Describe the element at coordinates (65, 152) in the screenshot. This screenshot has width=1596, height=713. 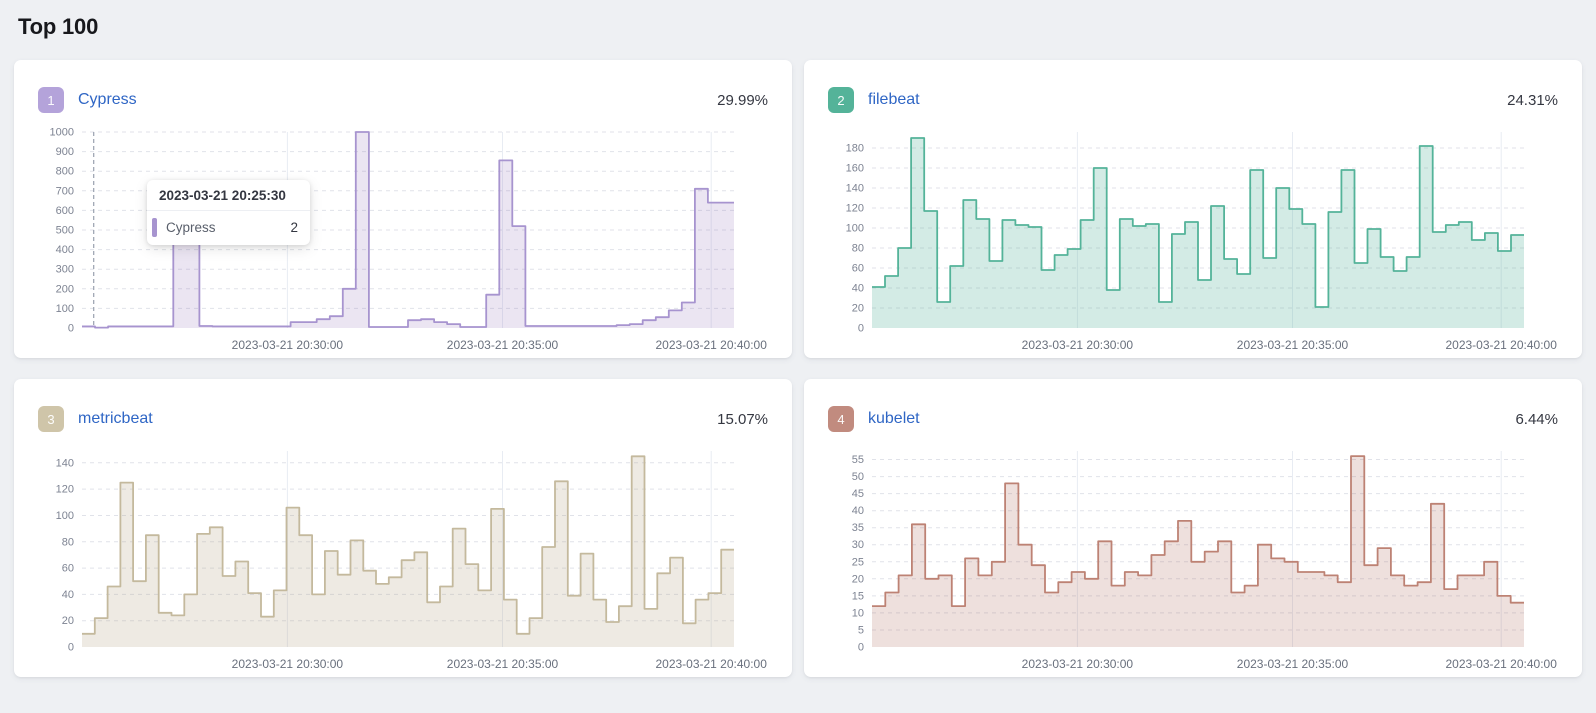
I see `svg-text: 900` at that location.